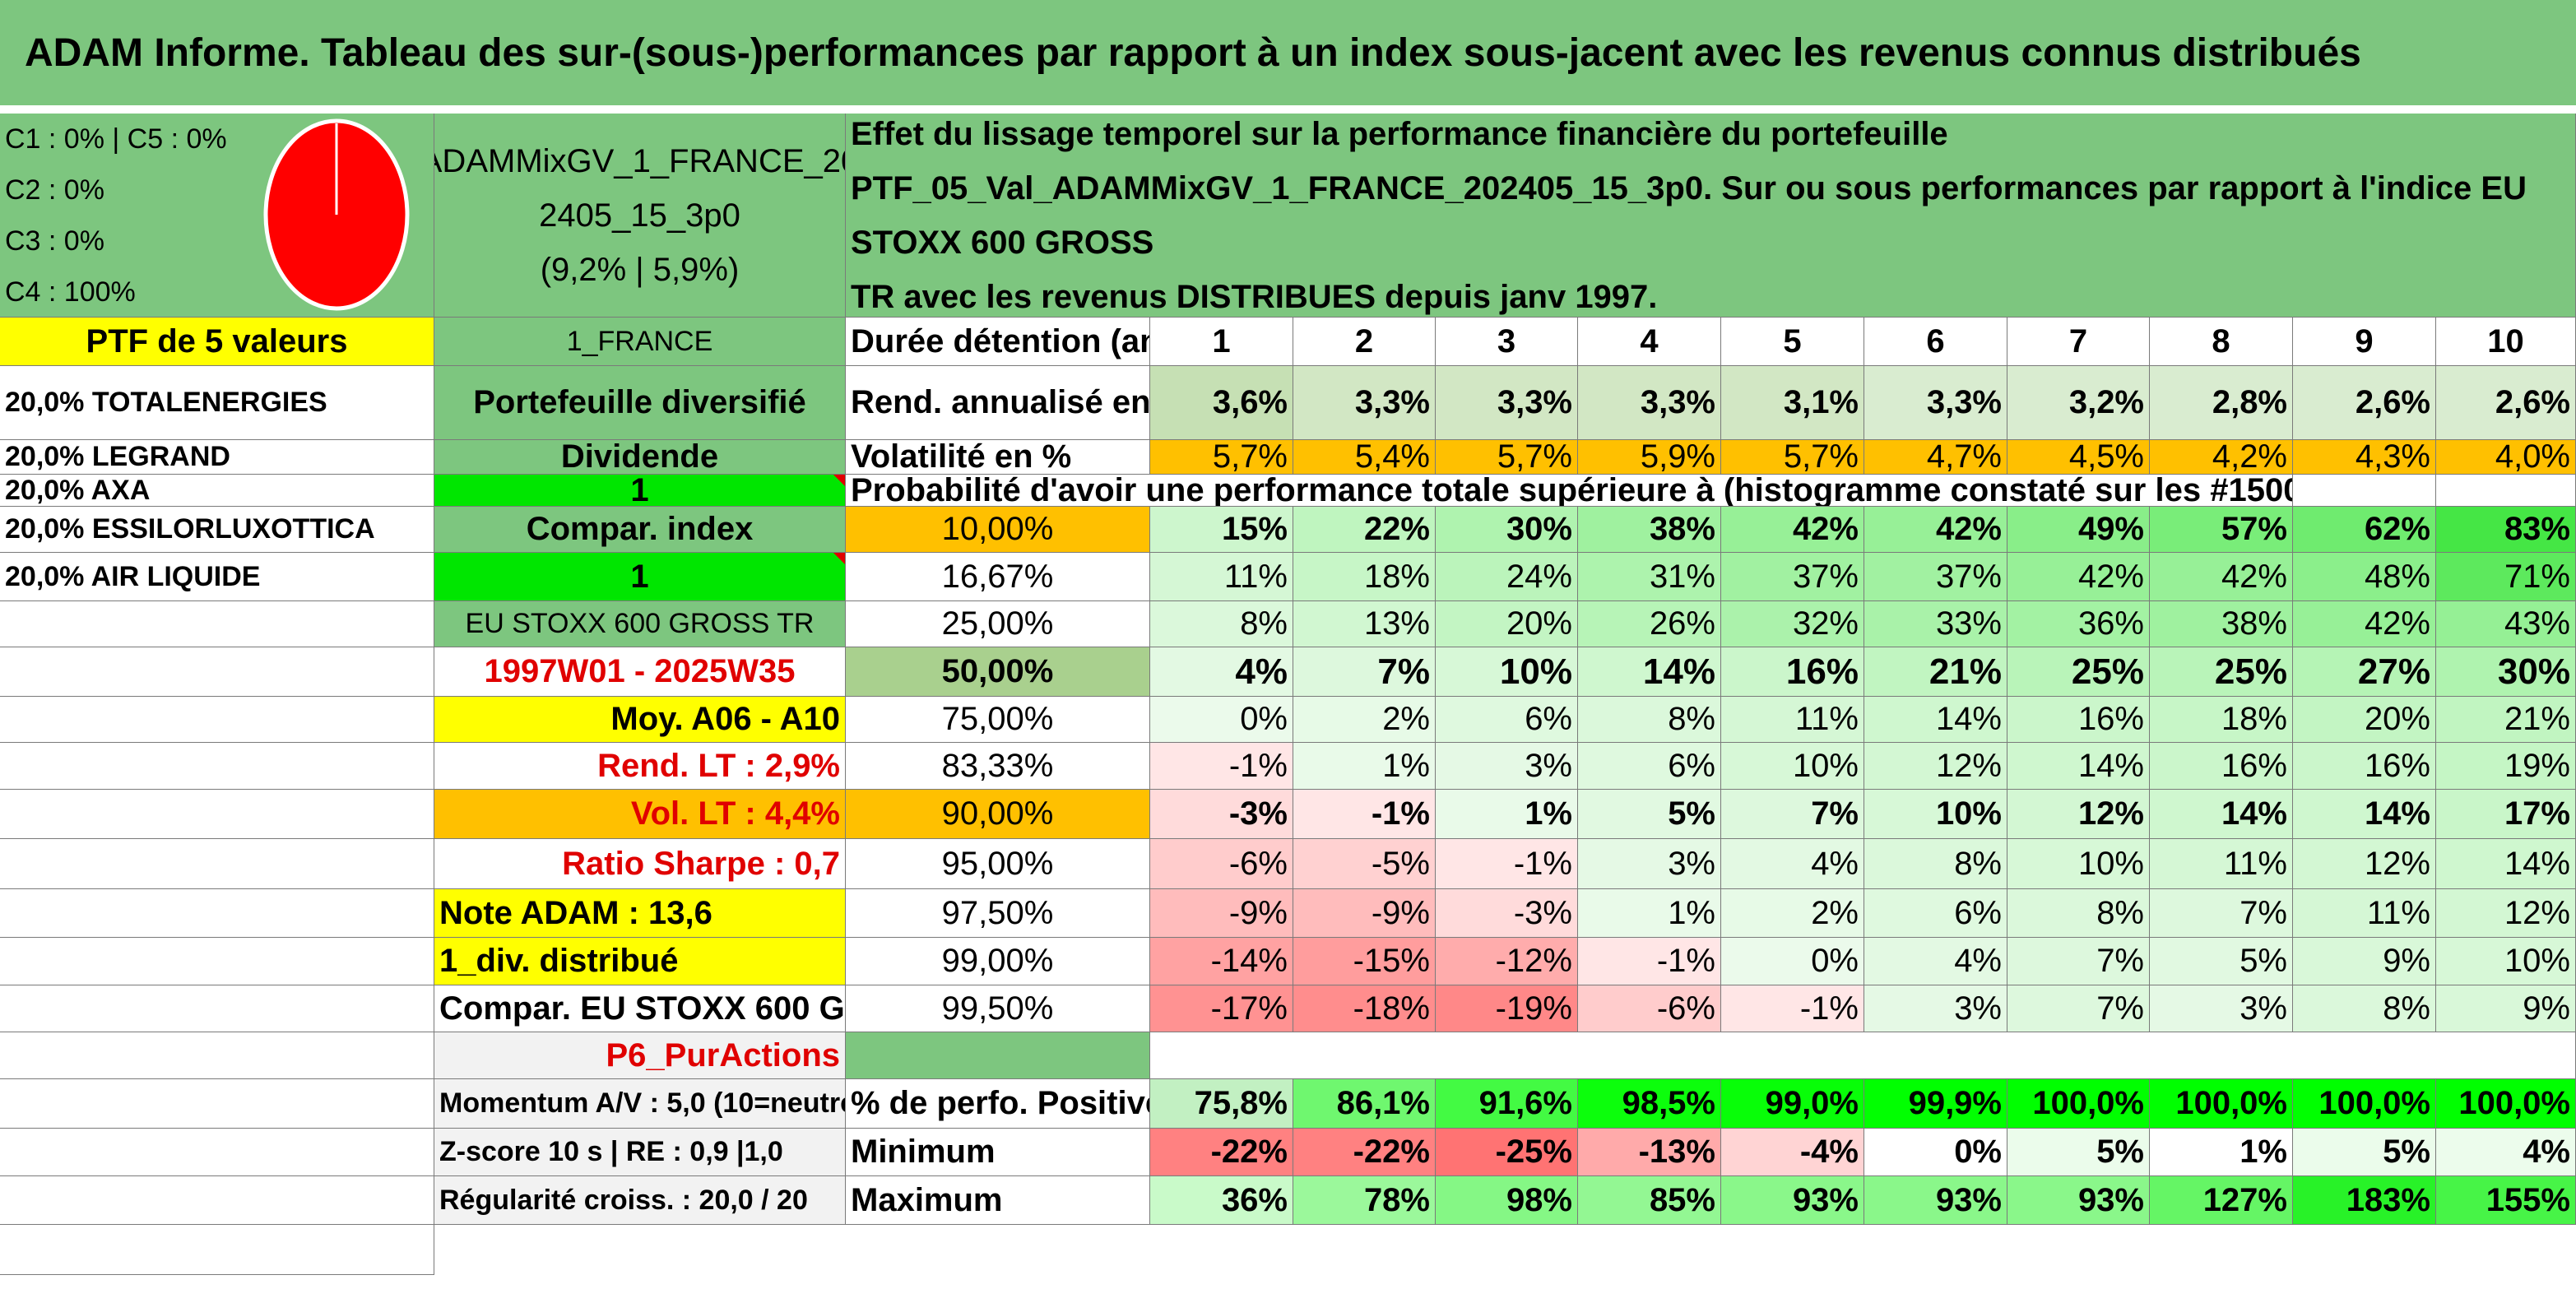 The image size is (2576, 1289). Describe the element at coordinates (639, 215) in the screenshot. I see `fund-name-line-2: 2405_15_3p0` at that location.